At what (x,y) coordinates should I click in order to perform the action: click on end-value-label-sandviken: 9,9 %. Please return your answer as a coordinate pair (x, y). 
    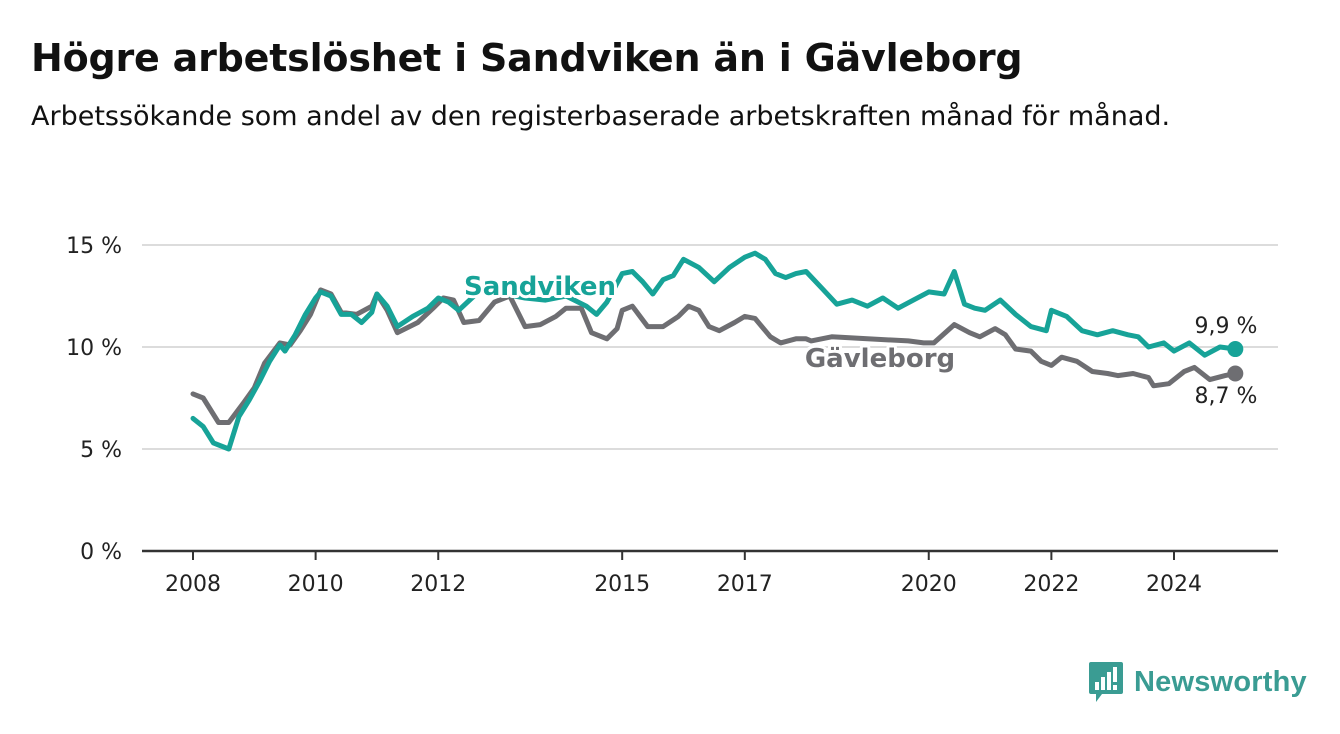
    Looking at the image, I should click on (1226, 326).